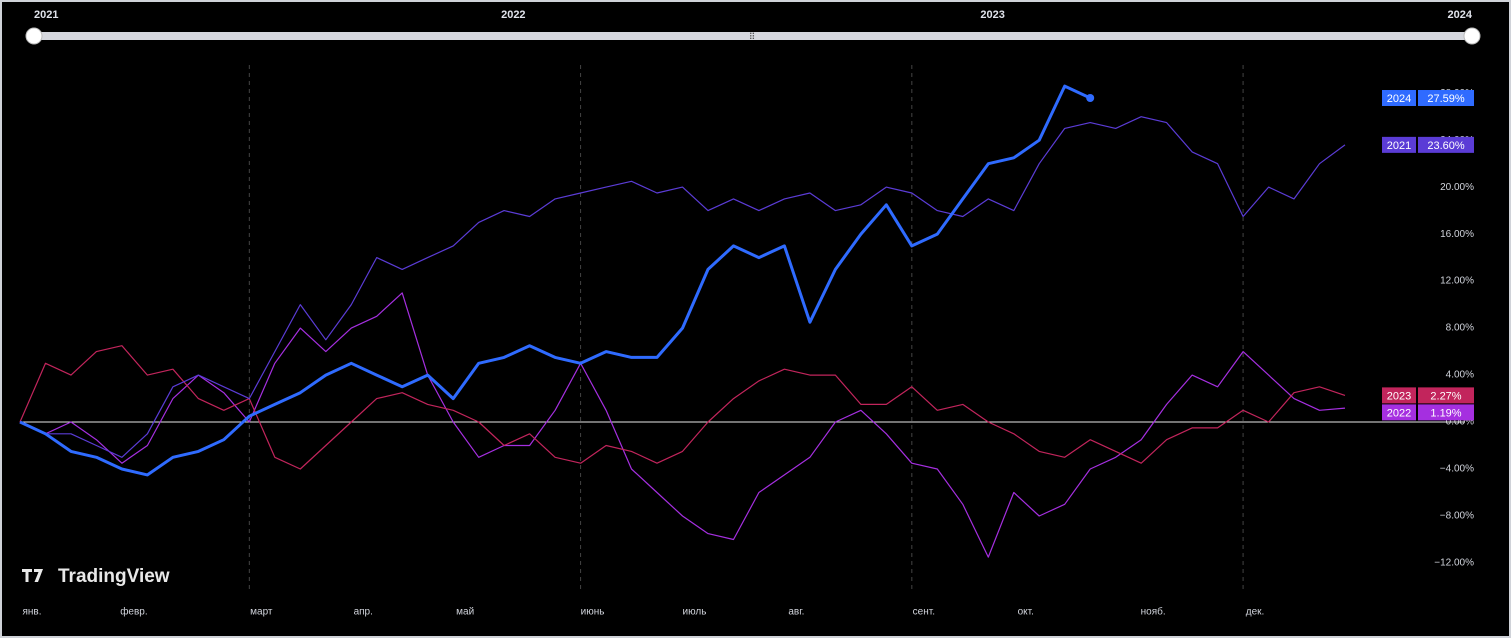  I want to click on watermark-text: TradingView, so click(114, 576).